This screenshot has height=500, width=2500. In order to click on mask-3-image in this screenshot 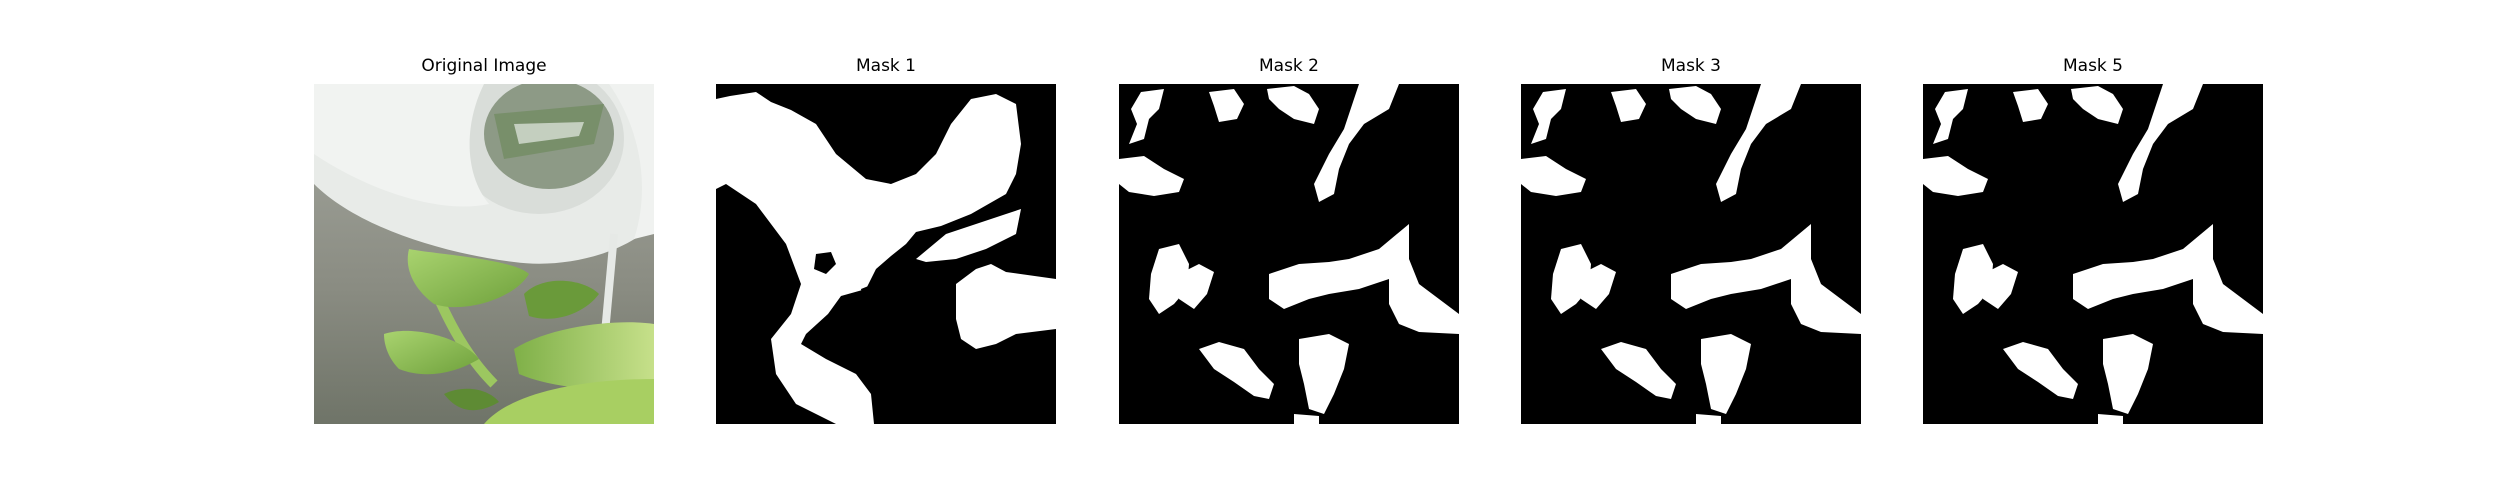, I will do `click(1691, 254)`.